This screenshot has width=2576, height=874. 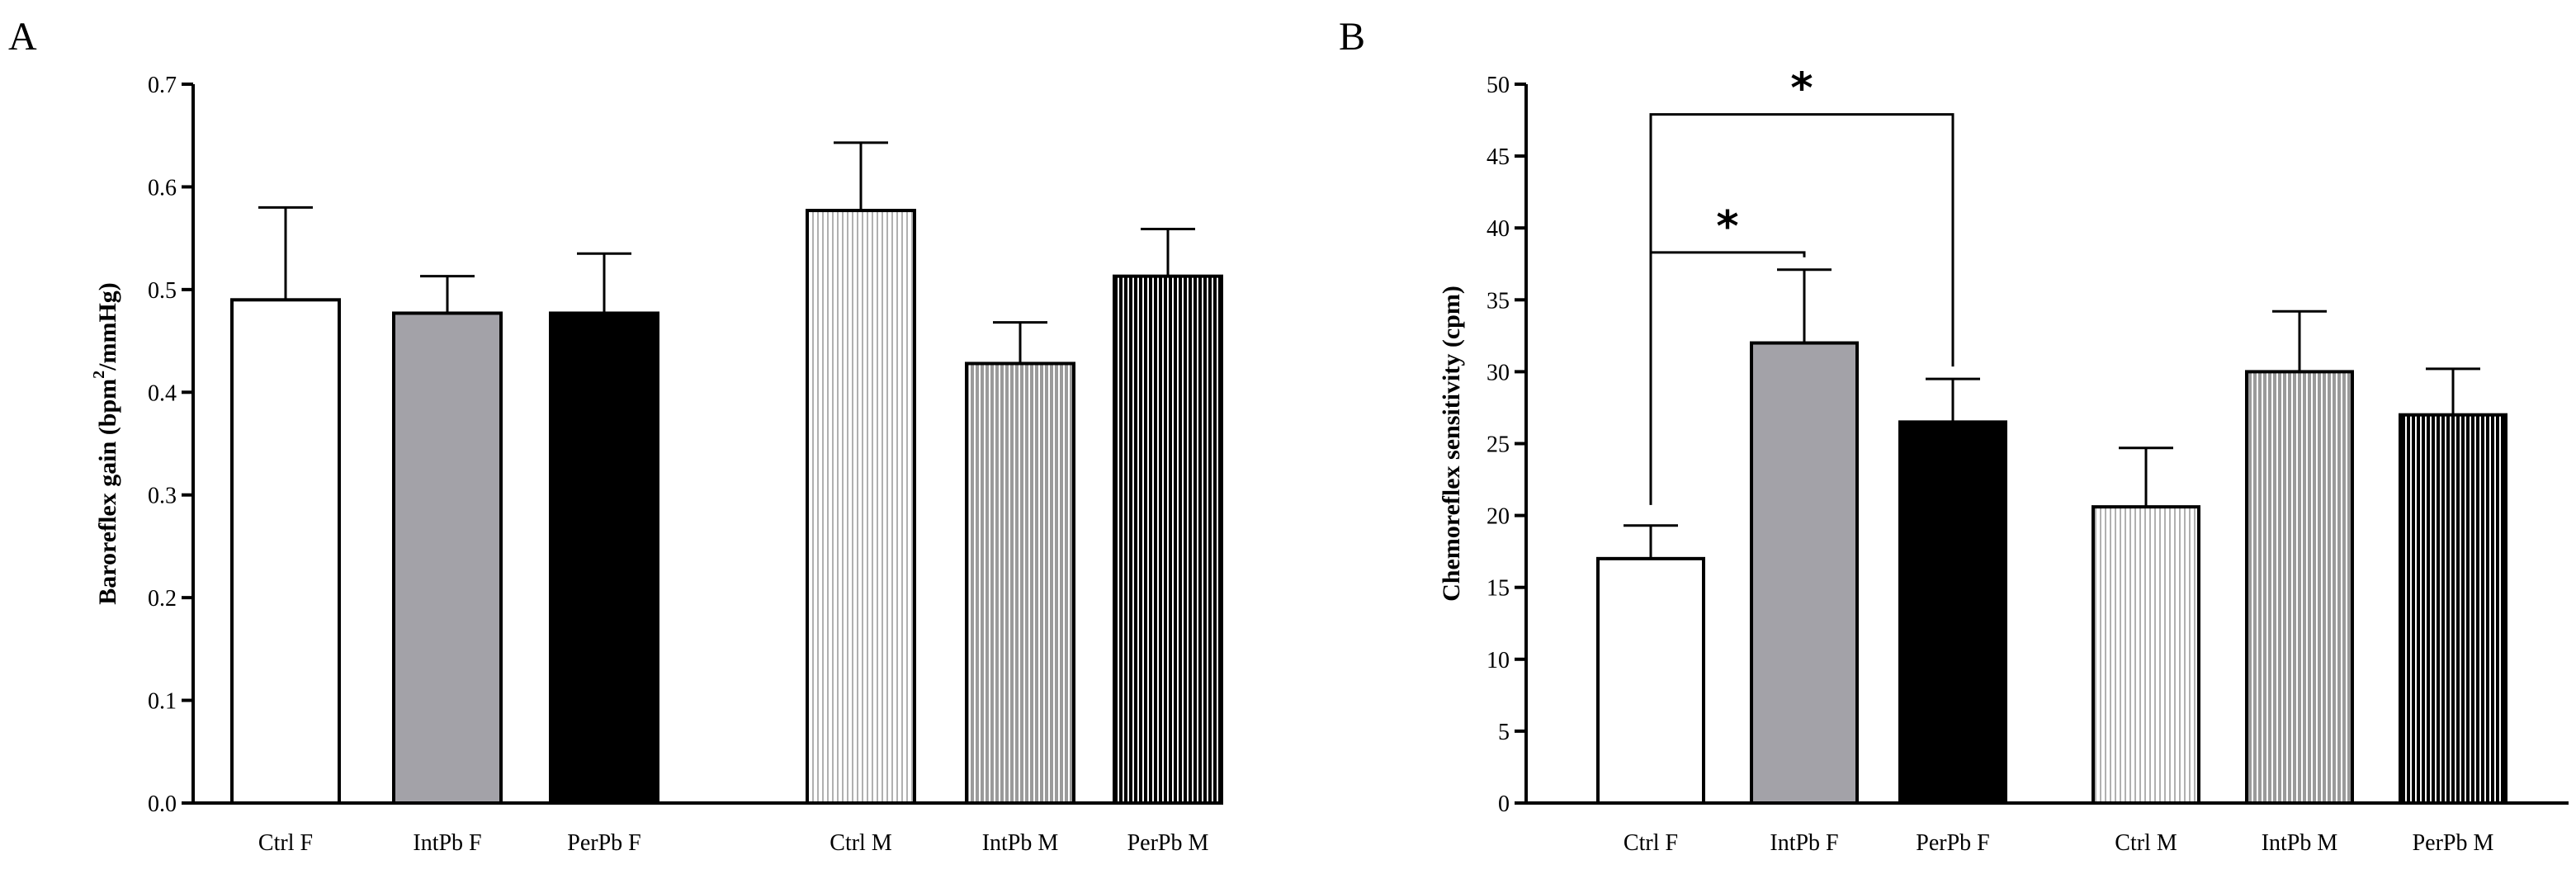 I want to click on y-tick-label: 0.1, so click(x=162, y=702).